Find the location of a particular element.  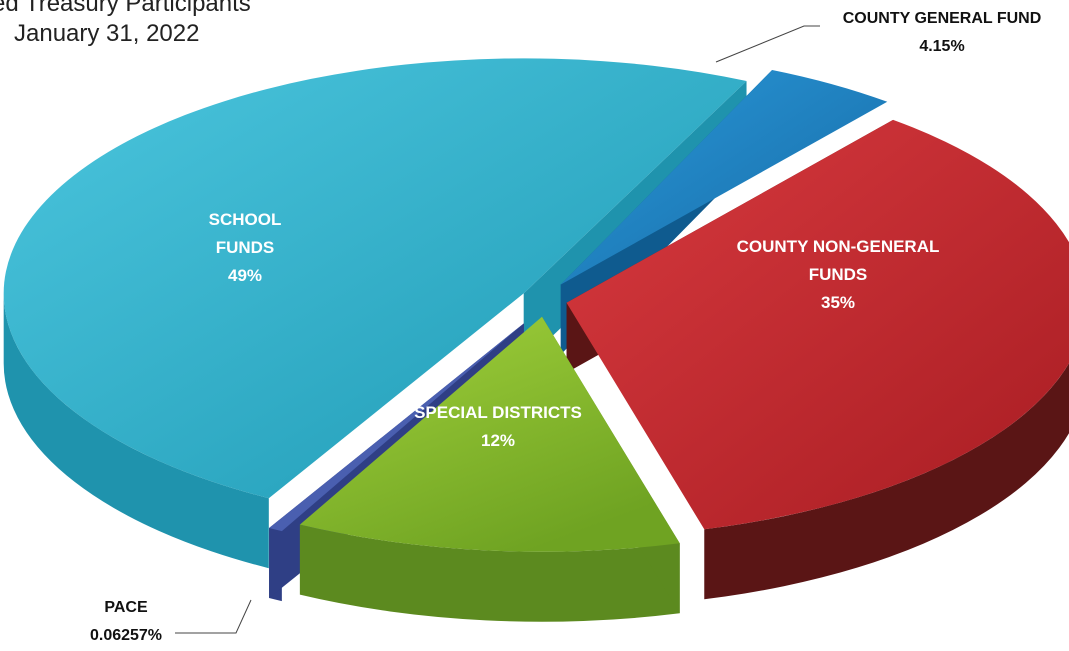

label-county-general-fund-line: COUNTY GENERAL FUND is located at coordinates (942, 18).